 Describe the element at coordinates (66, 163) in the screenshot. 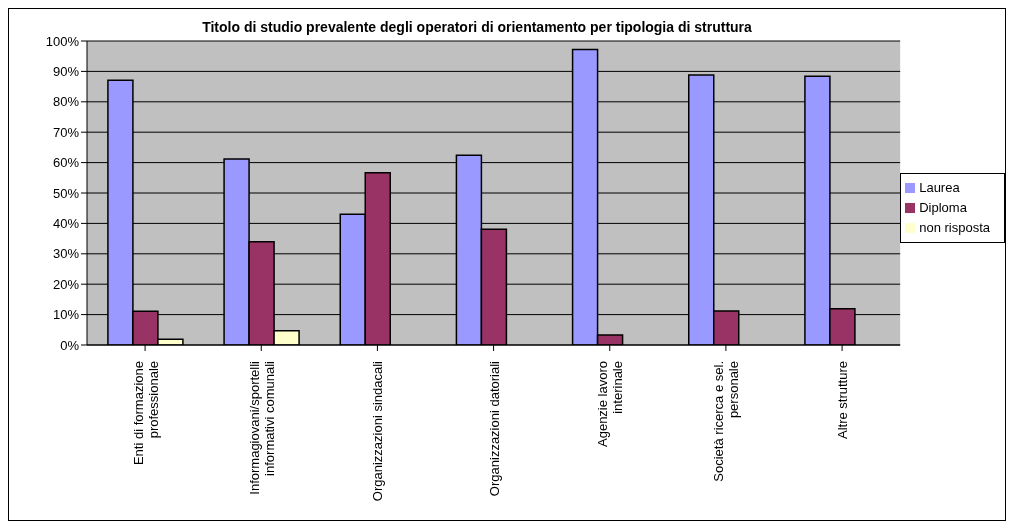

I see `y-tick-label: 60%` at that location.